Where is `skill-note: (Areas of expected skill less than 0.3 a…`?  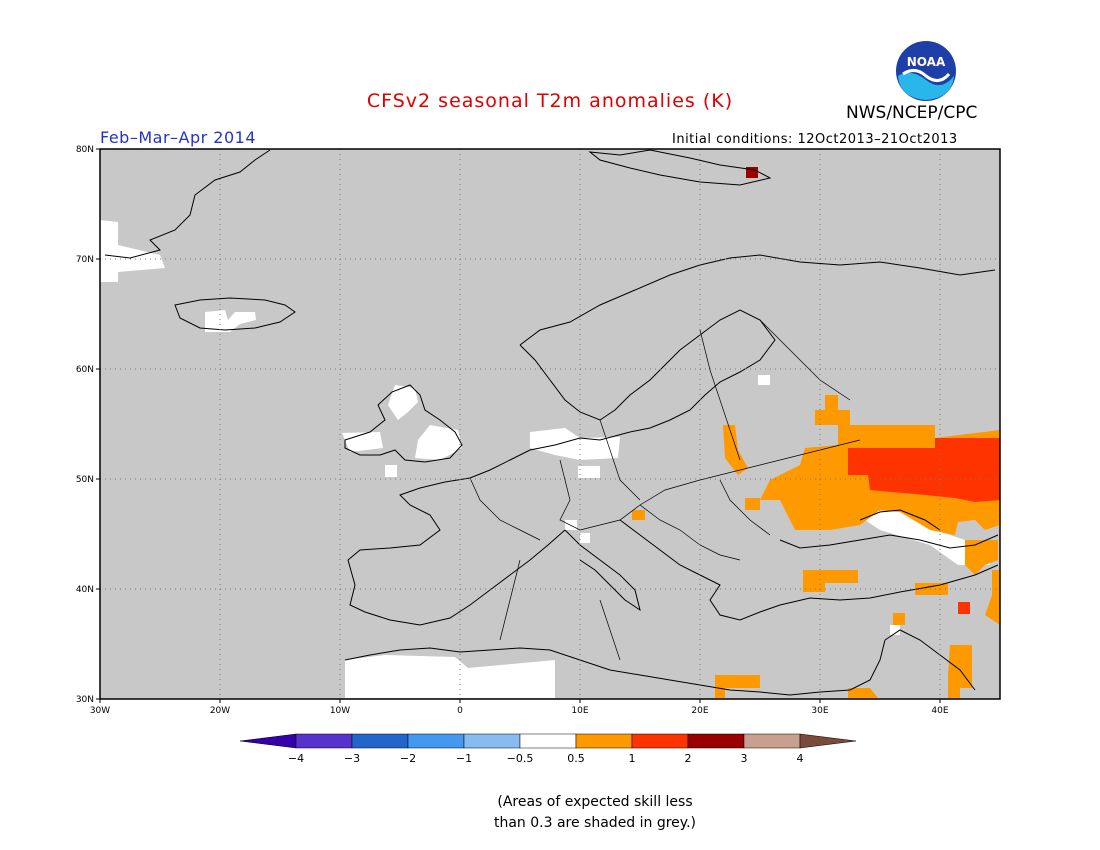
skill-note: (Areas of expected skill less than 0.3 a… is located at coordinates (595, 813).